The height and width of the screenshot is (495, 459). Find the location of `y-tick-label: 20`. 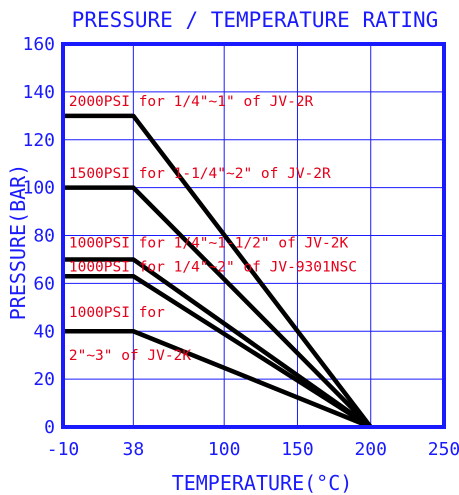

y-tick-label: 20 is located at coordinates (44, 379).